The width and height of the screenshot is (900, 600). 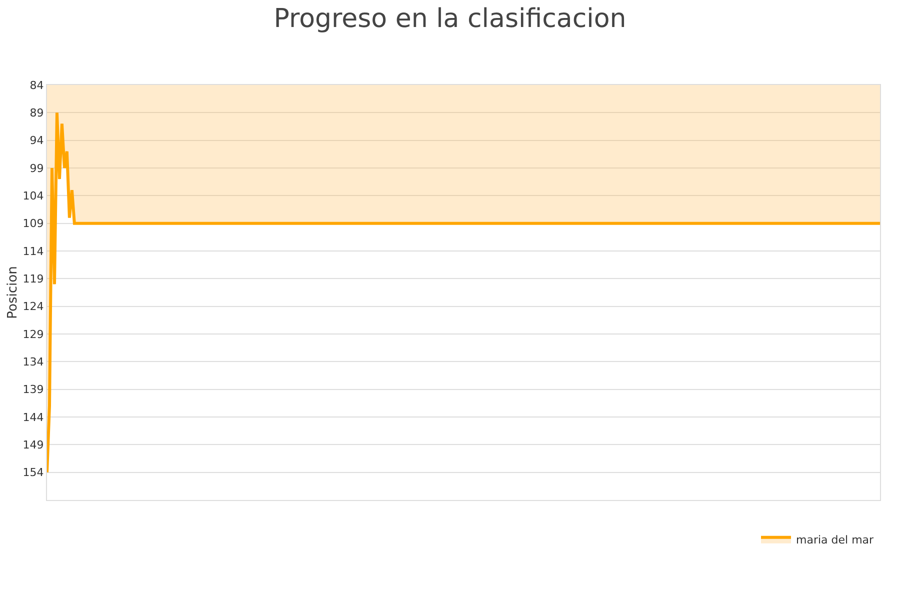 What do you see at coordinates (37, 113) in the screenshot?
I see `y-tick-label: 89` at bounding box center [37, 113].